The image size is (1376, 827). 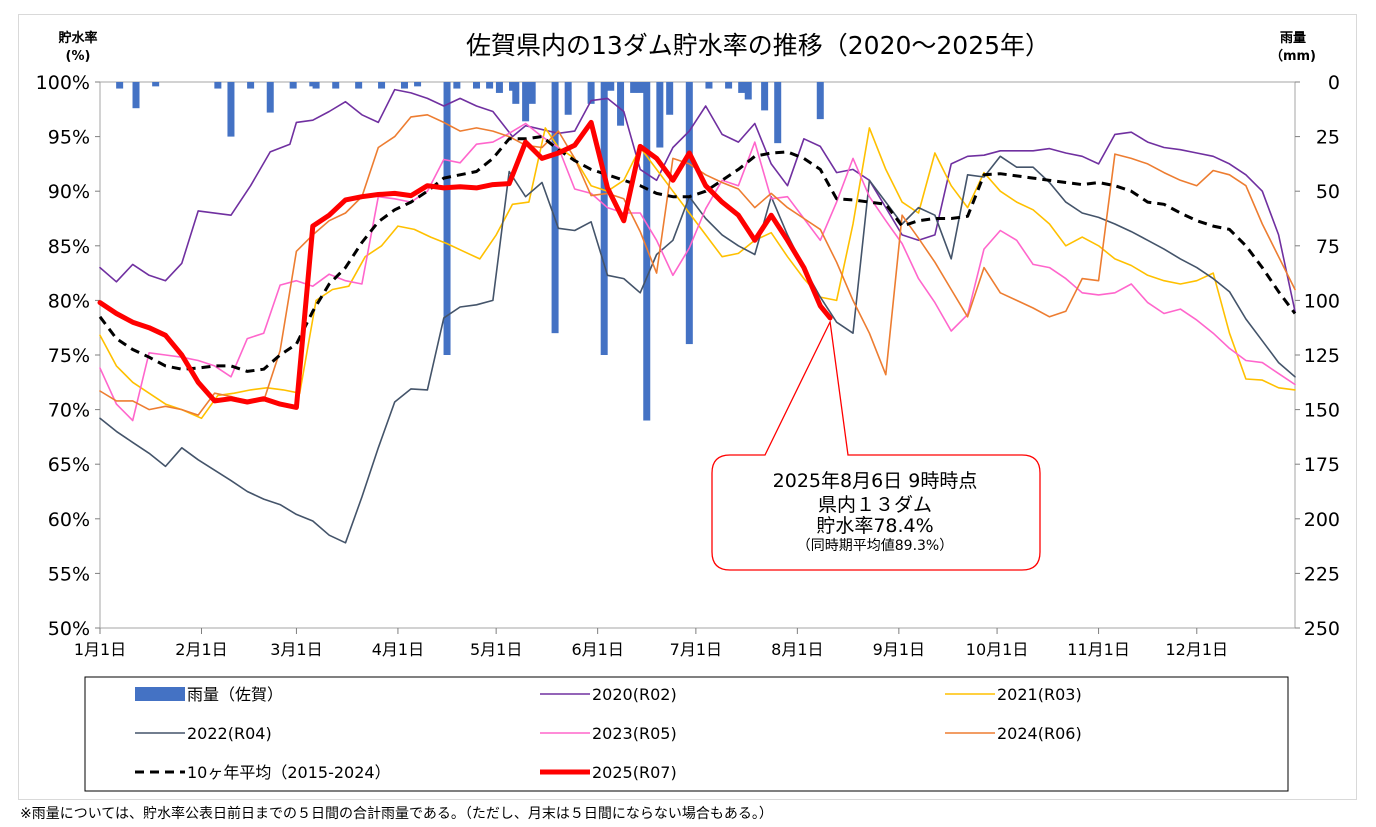 What do you see at coordinates (875, 505) in the screenshot?
I see `callout-line-2: 県内１３ダム` at bounding box center [875, 505].